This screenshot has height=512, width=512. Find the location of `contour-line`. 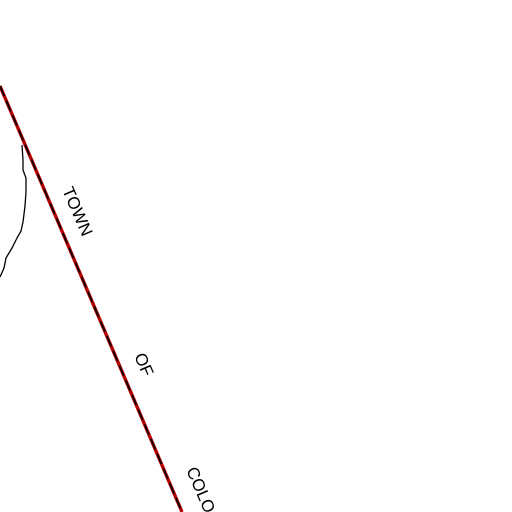

contour-line is located at coordinates (13, 211).